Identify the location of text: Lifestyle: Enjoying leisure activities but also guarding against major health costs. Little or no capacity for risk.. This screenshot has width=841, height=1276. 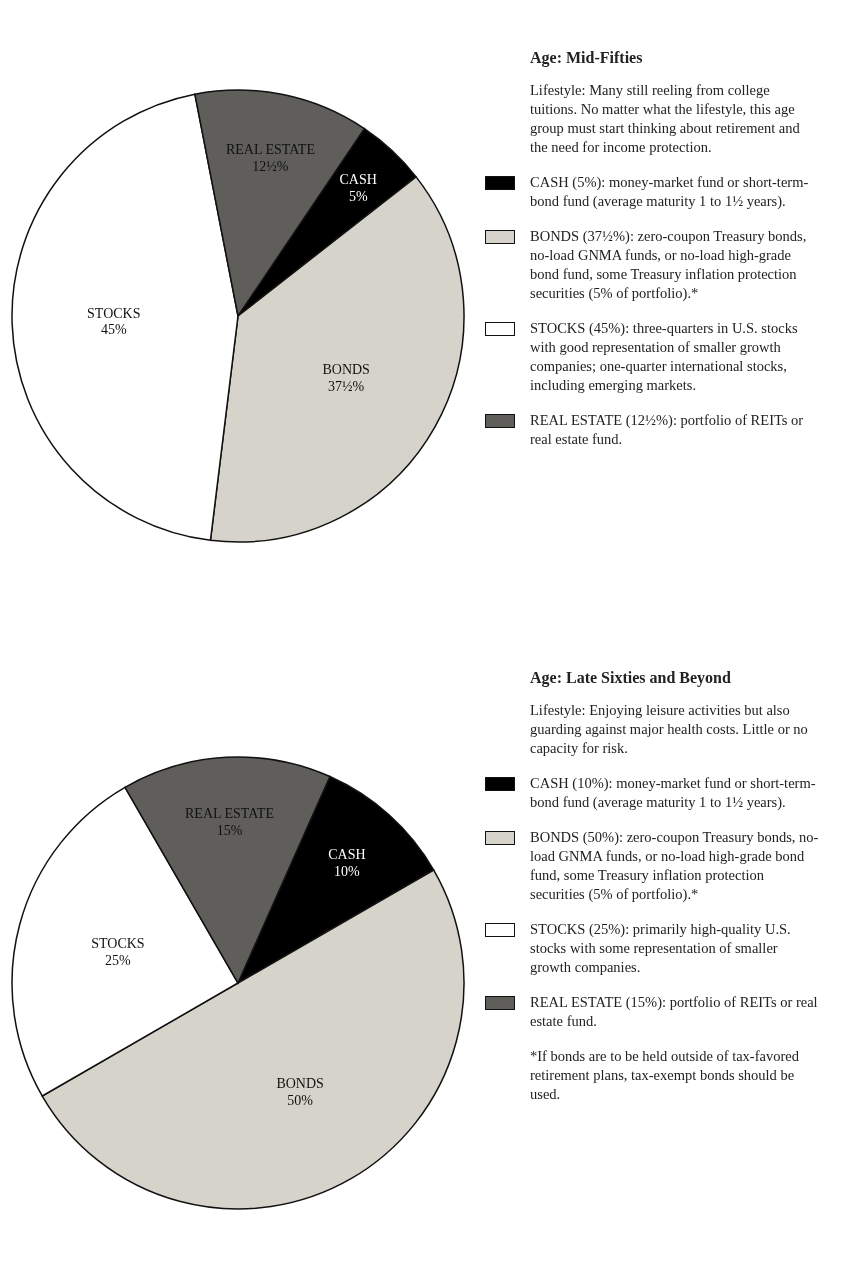
(669, 729).